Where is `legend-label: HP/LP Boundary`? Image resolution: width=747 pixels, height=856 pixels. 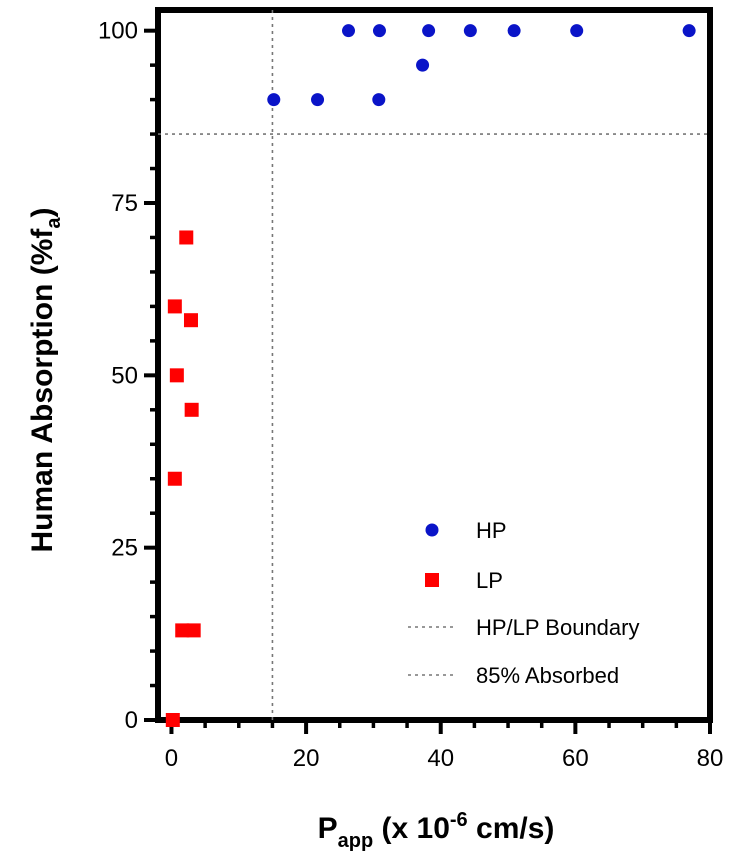
legend-label: HP/LP Boundary is located at coordinates (557, 627).